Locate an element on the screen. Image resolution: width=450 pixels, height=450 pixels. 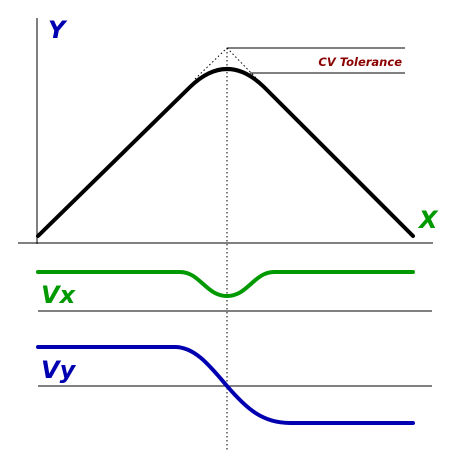
y-axis-label: Y is located at coordinates (58, 30).